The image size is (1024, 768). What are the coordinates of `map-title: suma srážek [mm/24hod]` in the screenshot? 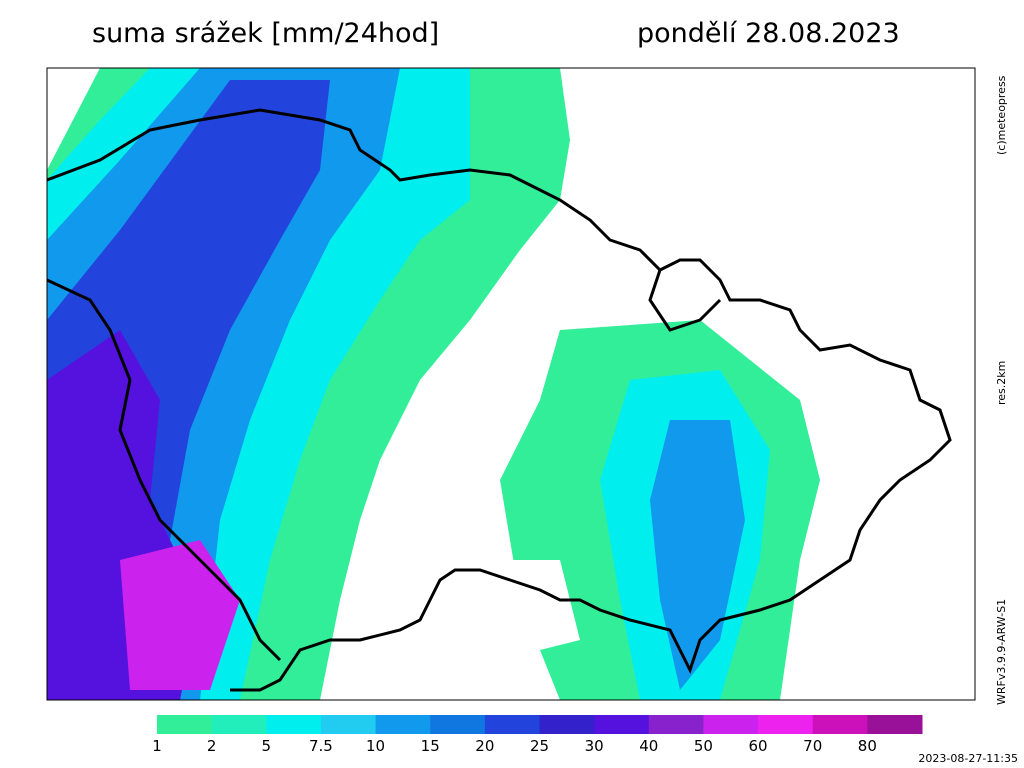 It's located at (265, 33).